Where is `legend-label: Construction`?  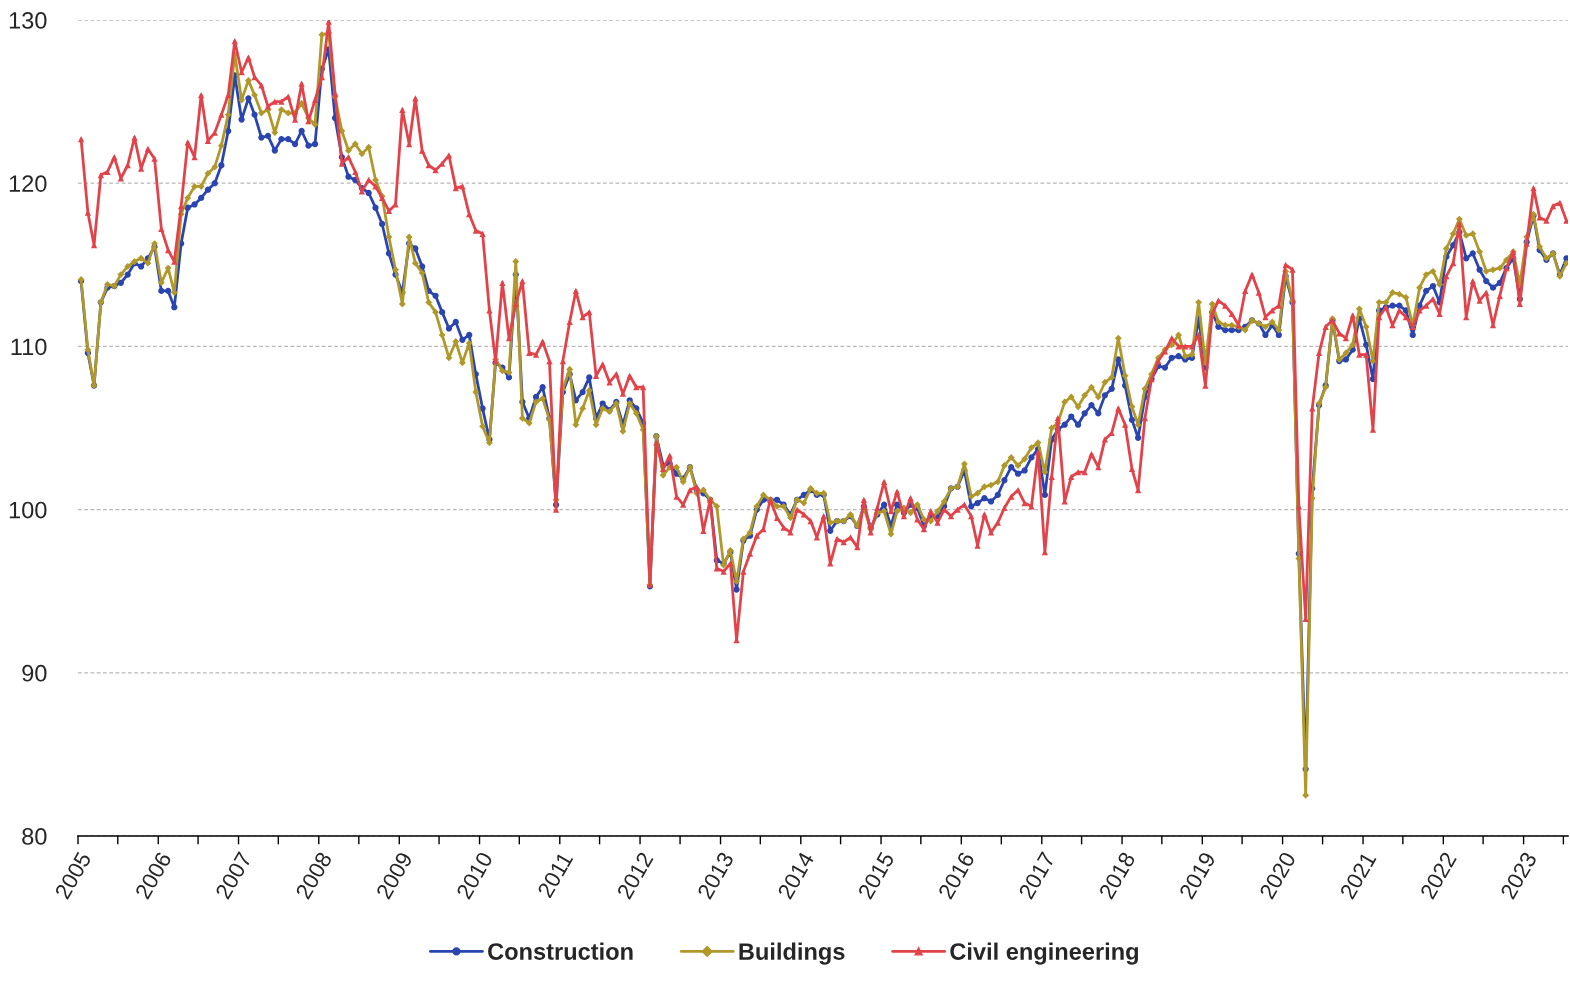 legend-label: Construction is located at coordinates (560, 951).